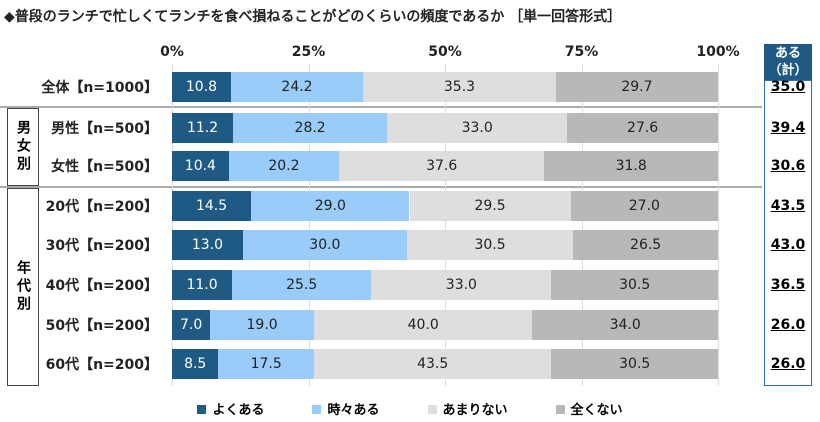  Describe the element at coordinates (202, 285) in the screenshot. I see `bar-segment: 11.0` at that location.